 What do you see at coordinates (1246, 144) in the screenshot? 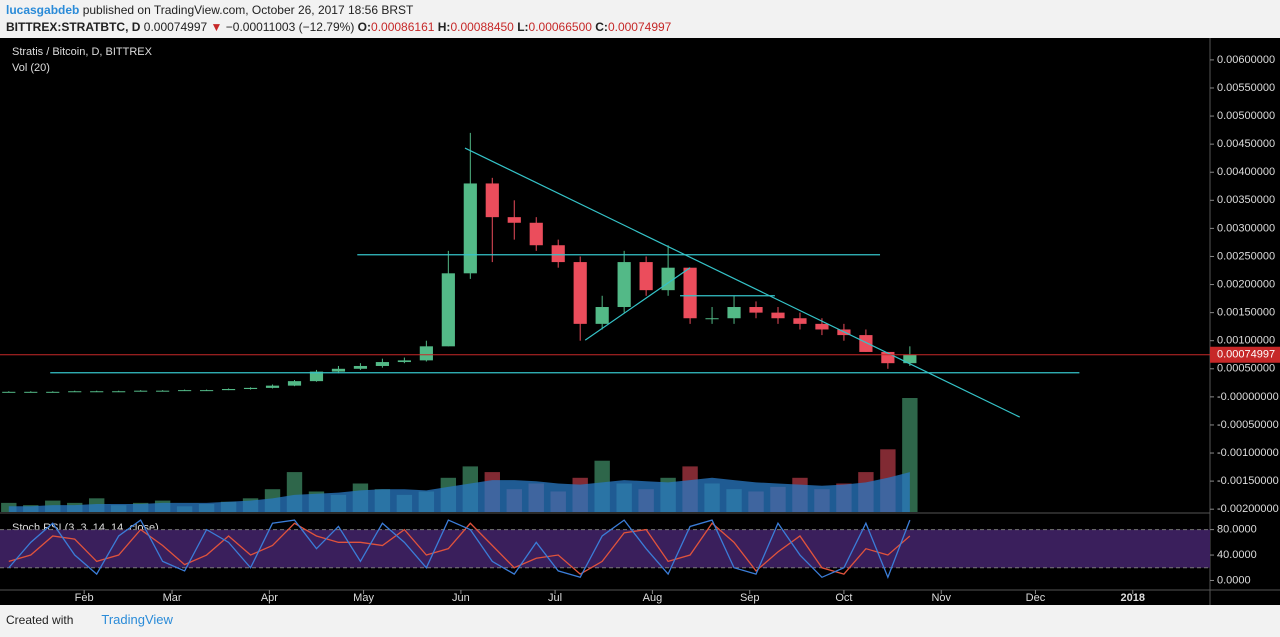
I see `y-tick-label: 0.00450000` at bounding box center [1246, 144].